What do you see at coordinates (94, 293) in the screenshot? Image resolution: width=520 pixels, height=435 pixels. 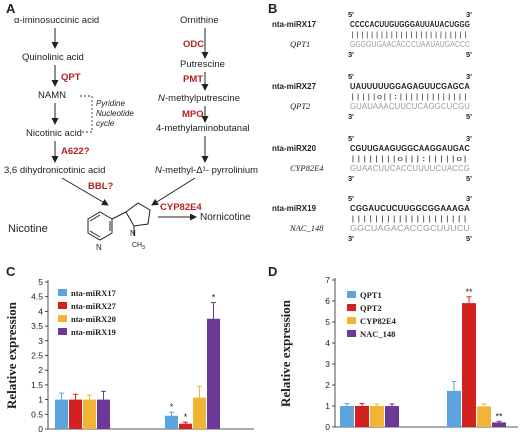 I see `legend-label: nta-miRX17` at bounding box center [94, 293].